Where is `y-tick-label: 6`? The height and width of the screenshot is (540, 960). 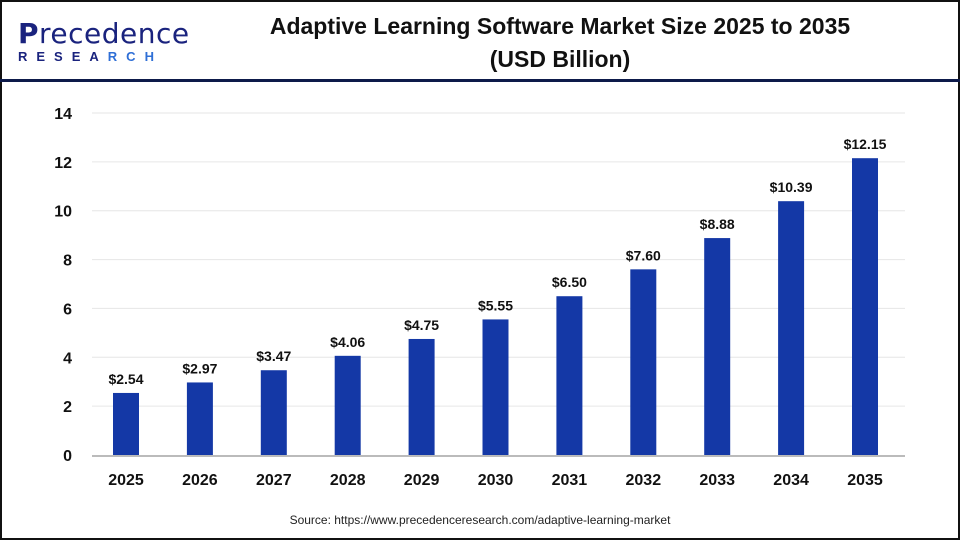
y-tick-label: 6 is located at coordinates (67, 309).